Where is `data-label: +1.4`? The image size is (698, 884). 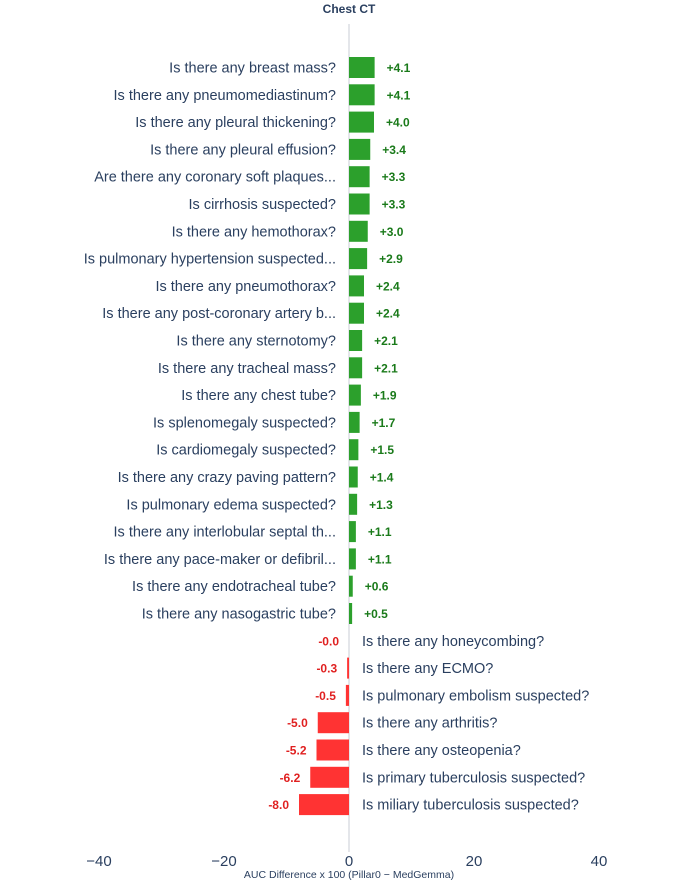 data-label: +1.4 is located at coordinates (382, 478).